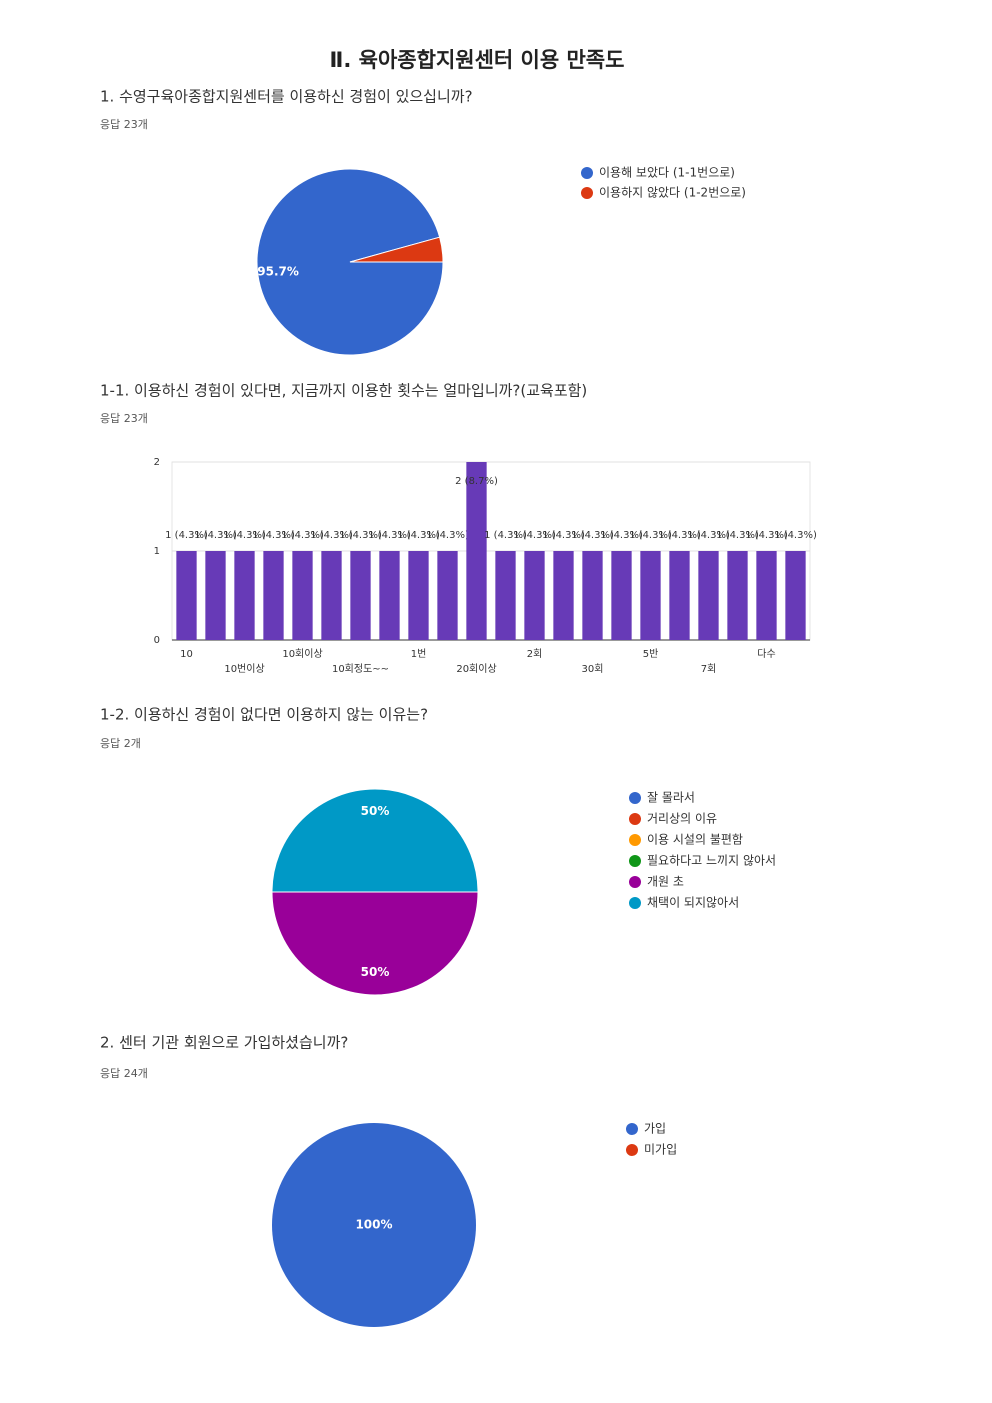  Describe the element at coordinates (157, 462) in the screenshot. I see `y-tick-label: 2` at that location.